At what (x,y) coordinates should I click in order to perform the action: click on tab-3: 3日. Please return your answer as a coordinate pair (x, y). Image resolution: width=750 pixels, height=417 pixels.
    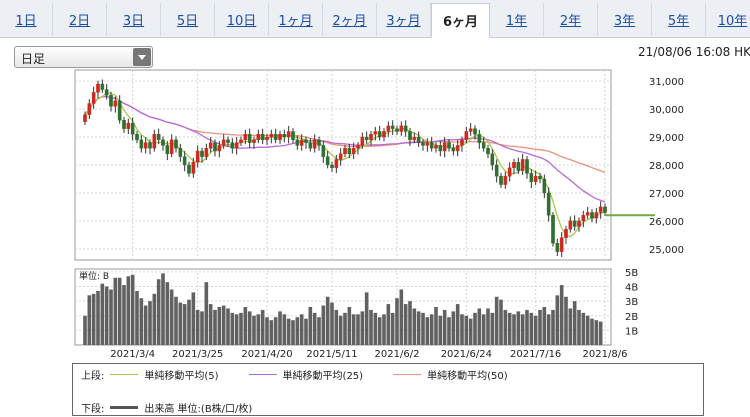
    Looking at the image, I should click on (134, 19).